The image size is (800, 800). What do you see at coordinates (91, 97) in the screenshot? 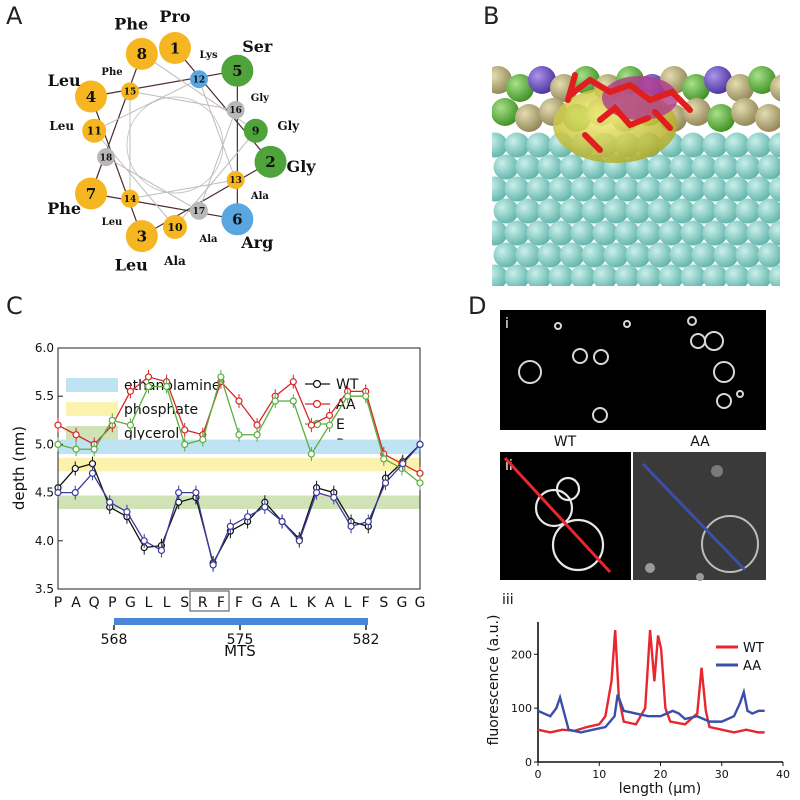
I see `residue-number: 4` at bounding box center [91, 97].